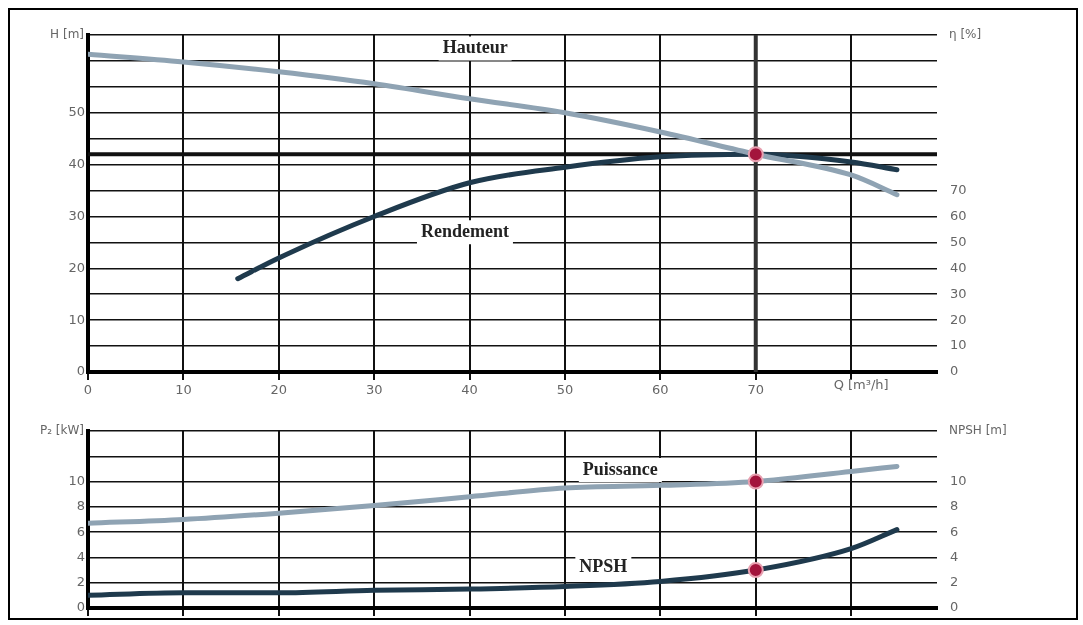  Describe the element at coordinates (76, 267) in the screenshot. I see `y-tick-label: 20` at that location.